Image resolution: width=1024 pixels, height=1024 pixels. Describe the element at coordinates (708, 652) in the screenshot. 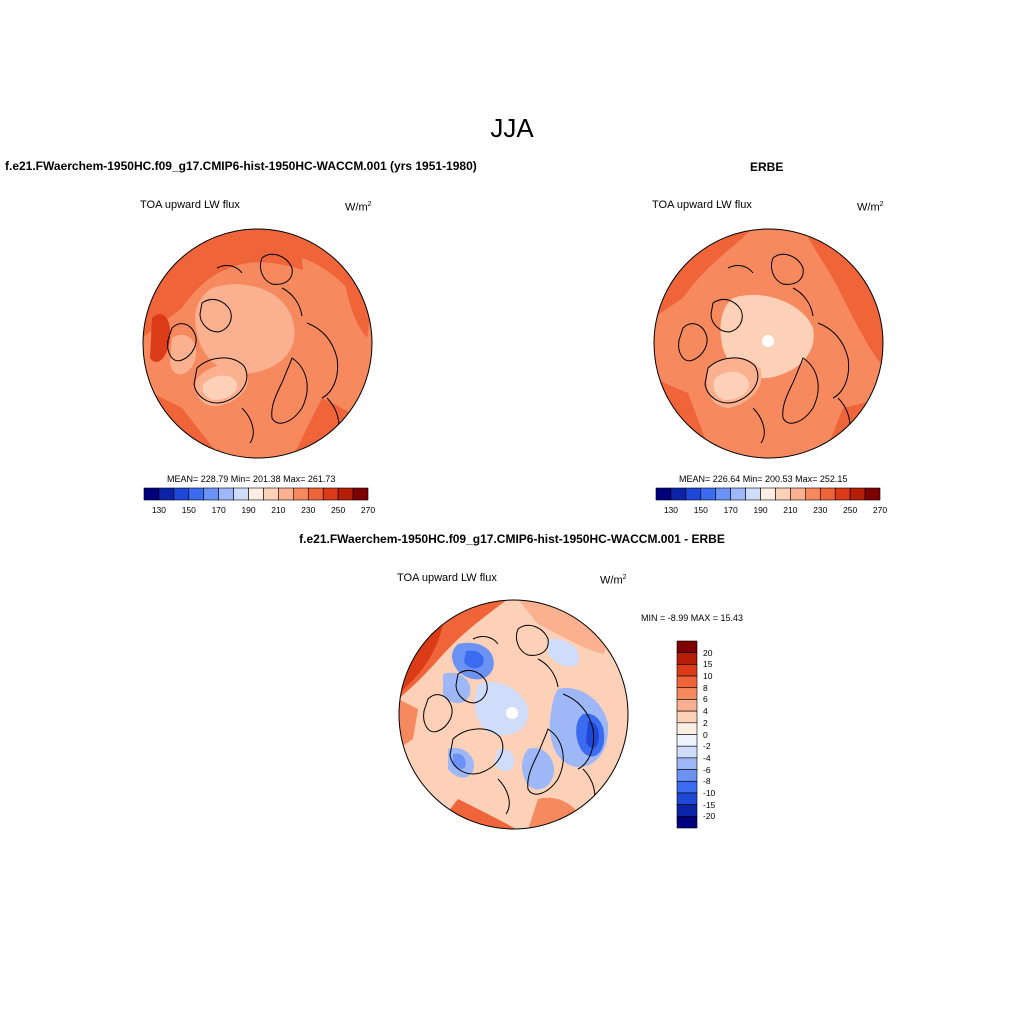

I see `panel-3-colorbar-tick: 20` at that location.